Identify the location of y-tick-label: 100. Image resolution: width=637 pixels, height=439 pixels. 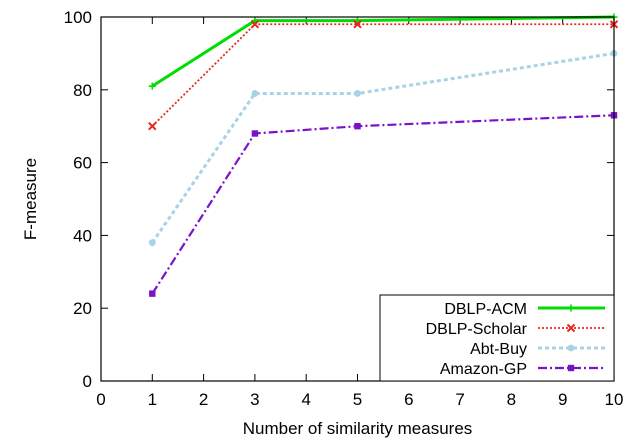
(78, 17).